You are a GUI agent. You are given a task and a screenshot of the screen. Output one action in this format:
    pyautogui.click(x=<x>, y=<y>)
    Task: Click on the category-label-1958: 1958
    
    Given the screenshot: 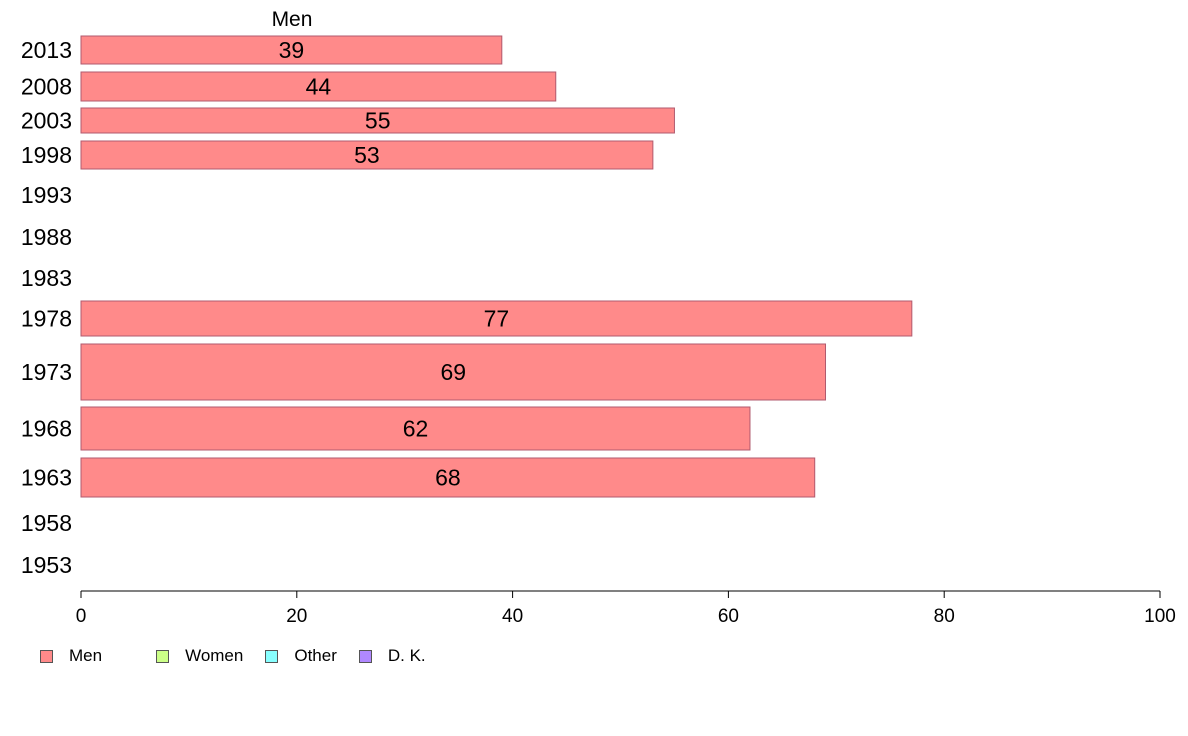 What is the action you would take?
    pyautogui.click(x=46, y=523)
    